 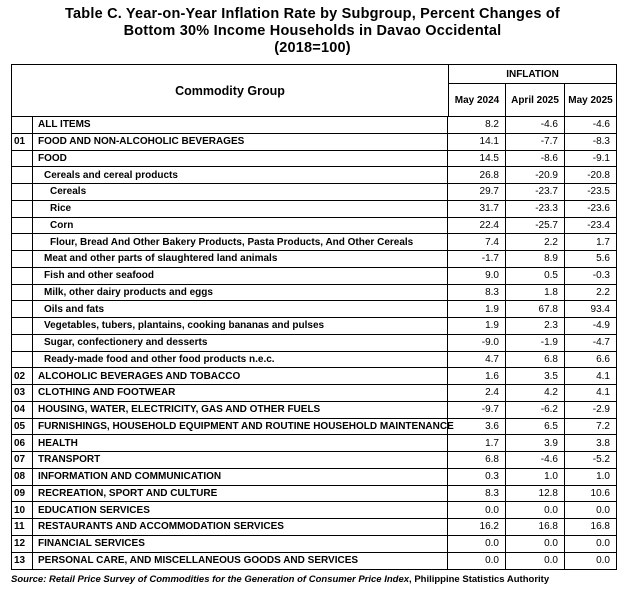 I want to click on row-value-may-2025: -9.1, so click(x=601, y=158).